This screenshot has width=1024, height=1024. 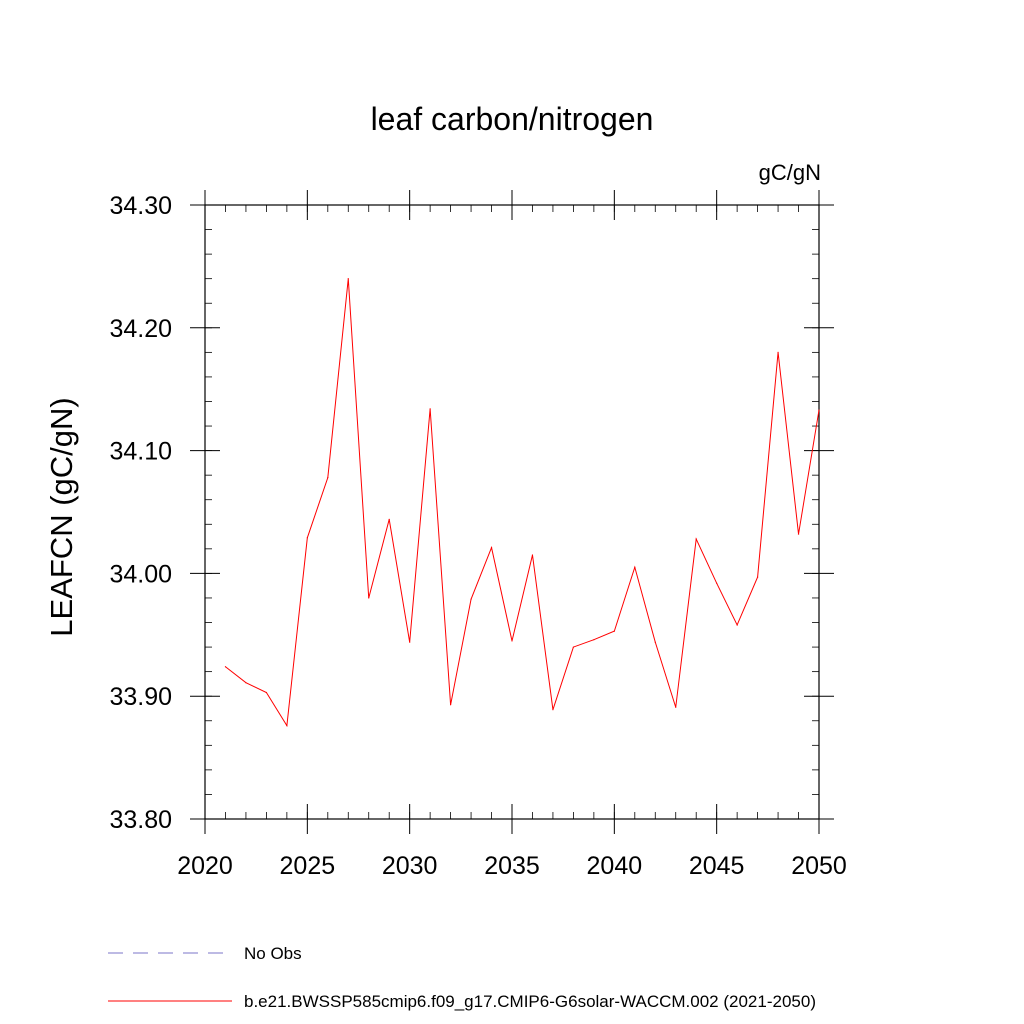 What do you see at coordinates (140, 697) in the screenshot?
I see `y-tick-label: 33.90` at bounding box center [140, 697].